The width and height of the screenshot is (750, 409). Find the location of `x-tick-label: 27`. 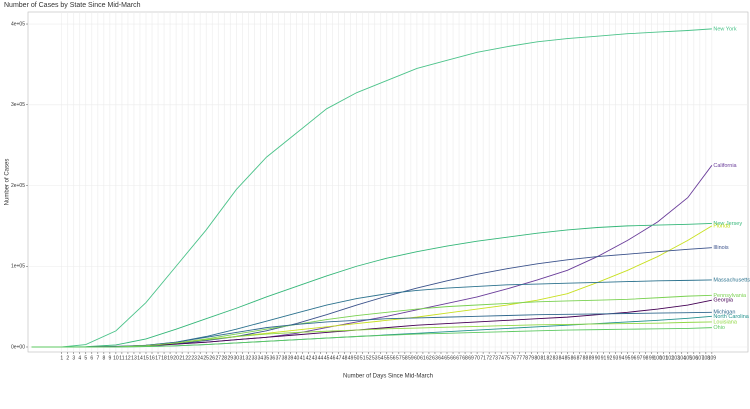

x-tick-label: 27 is located at coordinates (218, 358).